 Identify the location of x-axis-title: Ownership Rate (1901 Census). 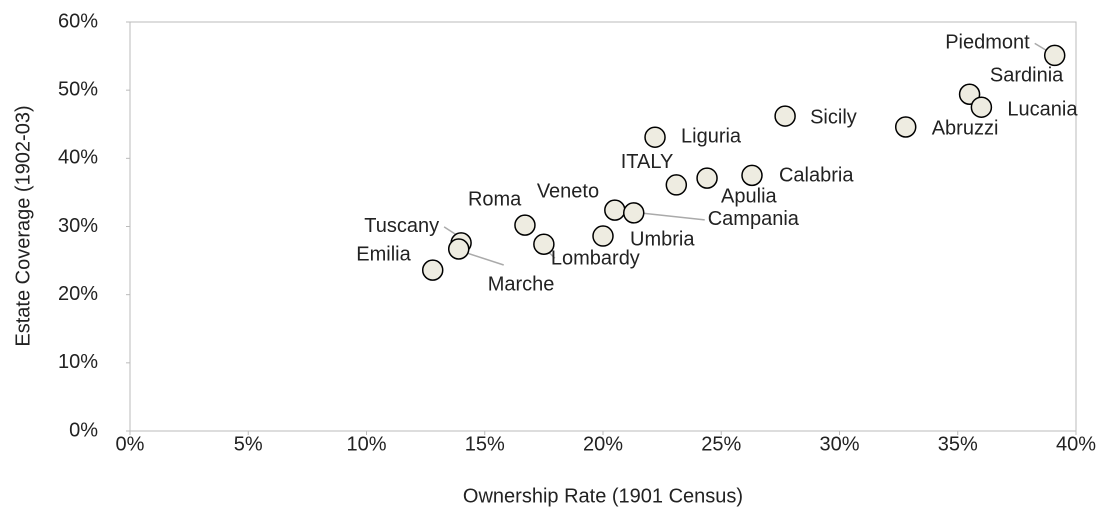
(603, 496).